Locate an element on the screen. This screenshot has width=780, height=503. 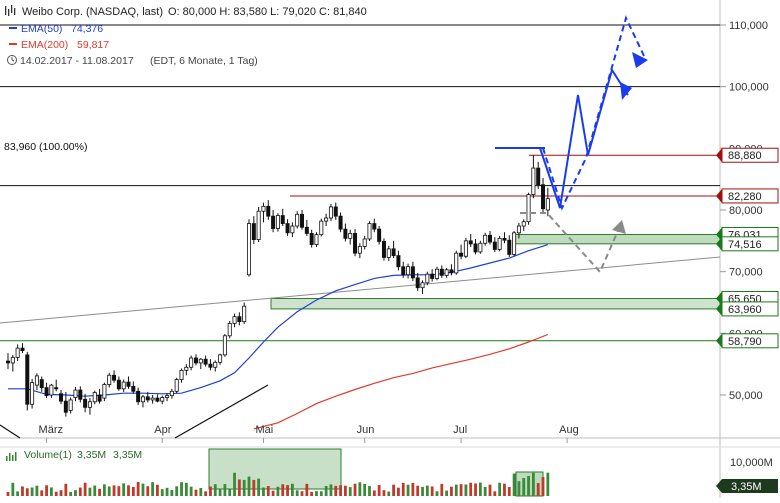
chart-type-icon is located at coordinates (10, 10).